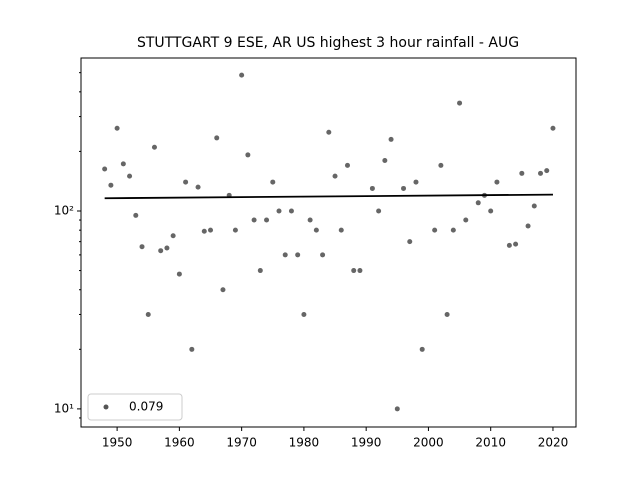 The image size is (640, 480). Describe the element at coordinates (553, 443) in the screenshot. I see `x-tick-label: 2020` at that location.